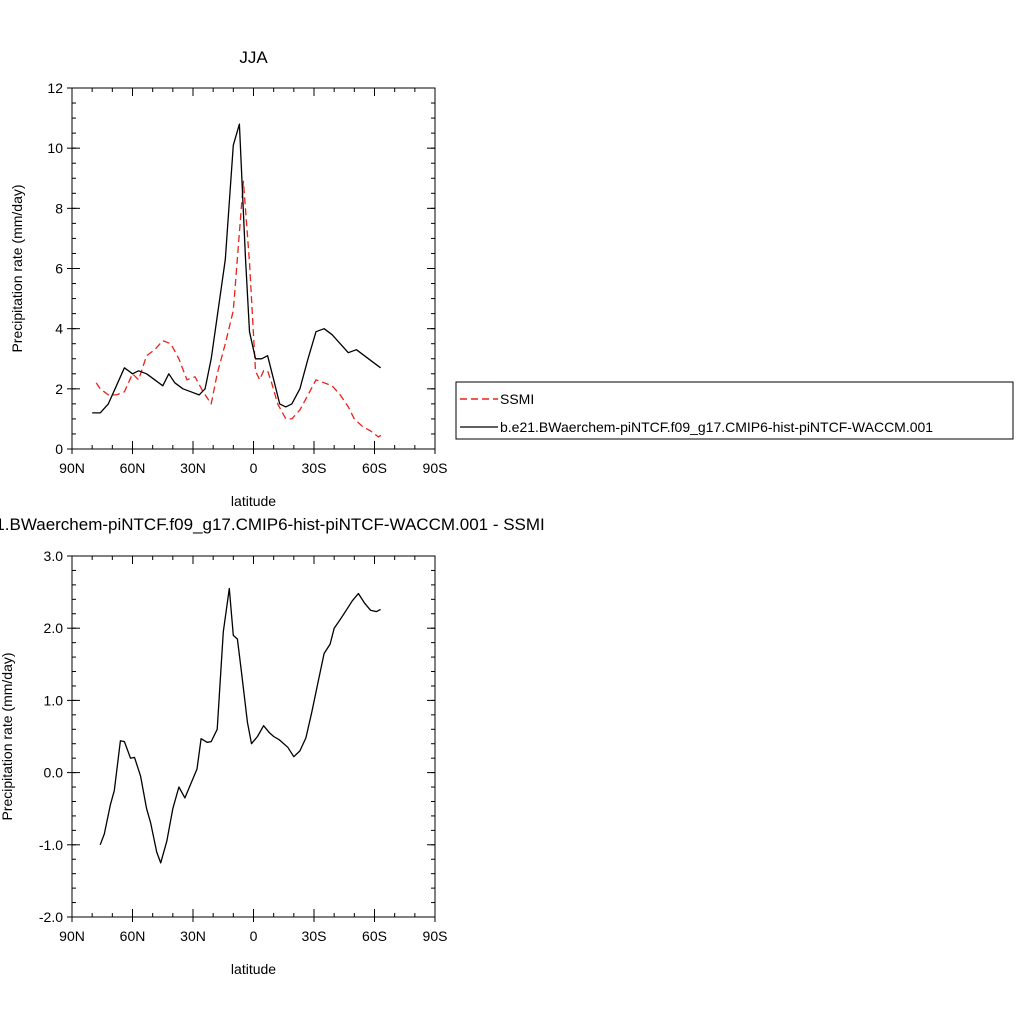  Describe the element at coordinates (54, 700) in the screenshot. I see `bottom-y-tick-label: 1.0` at that location.